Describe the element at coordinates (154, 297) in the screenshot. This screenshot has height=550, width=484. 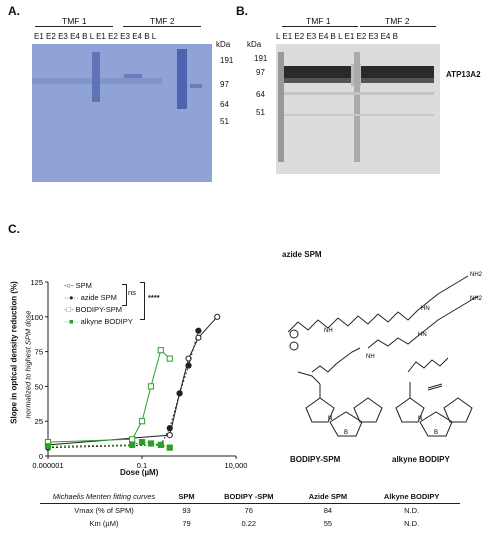
I see `sig-star: ****` at that location.